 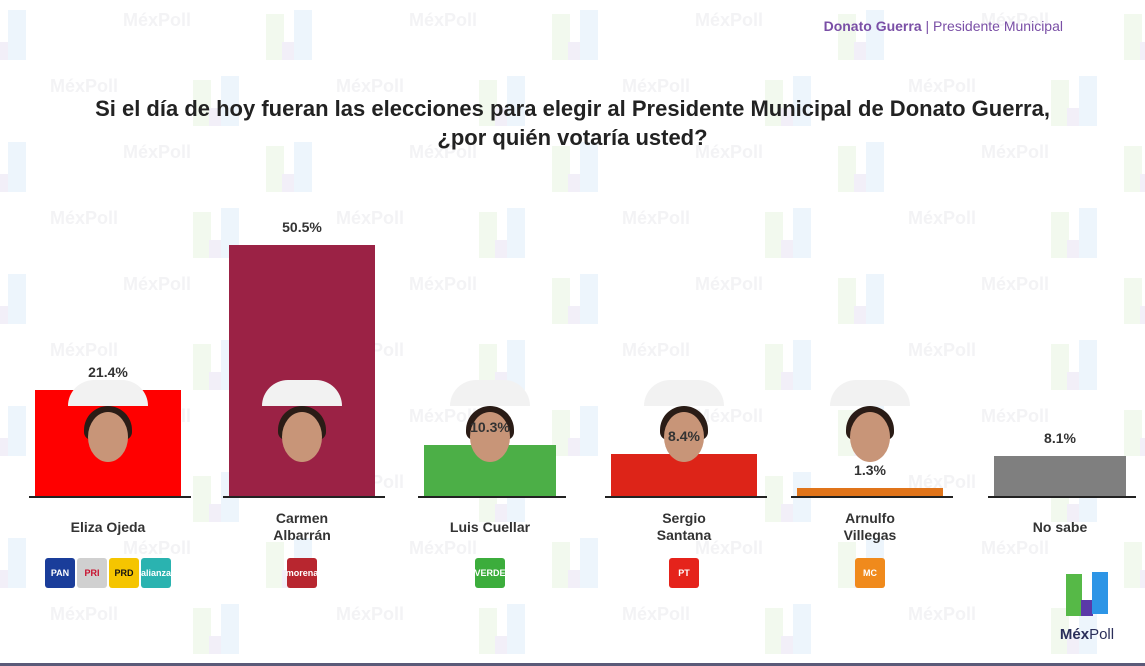 I want to click on municipality-label: Donato Guerra, so click(x=872, y=26).